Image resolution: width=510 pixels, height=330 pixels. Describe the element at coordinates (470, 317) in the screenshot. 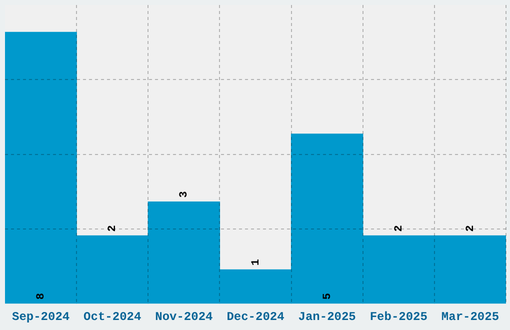

I see `x-tick-label: Mar-2025` at that location.